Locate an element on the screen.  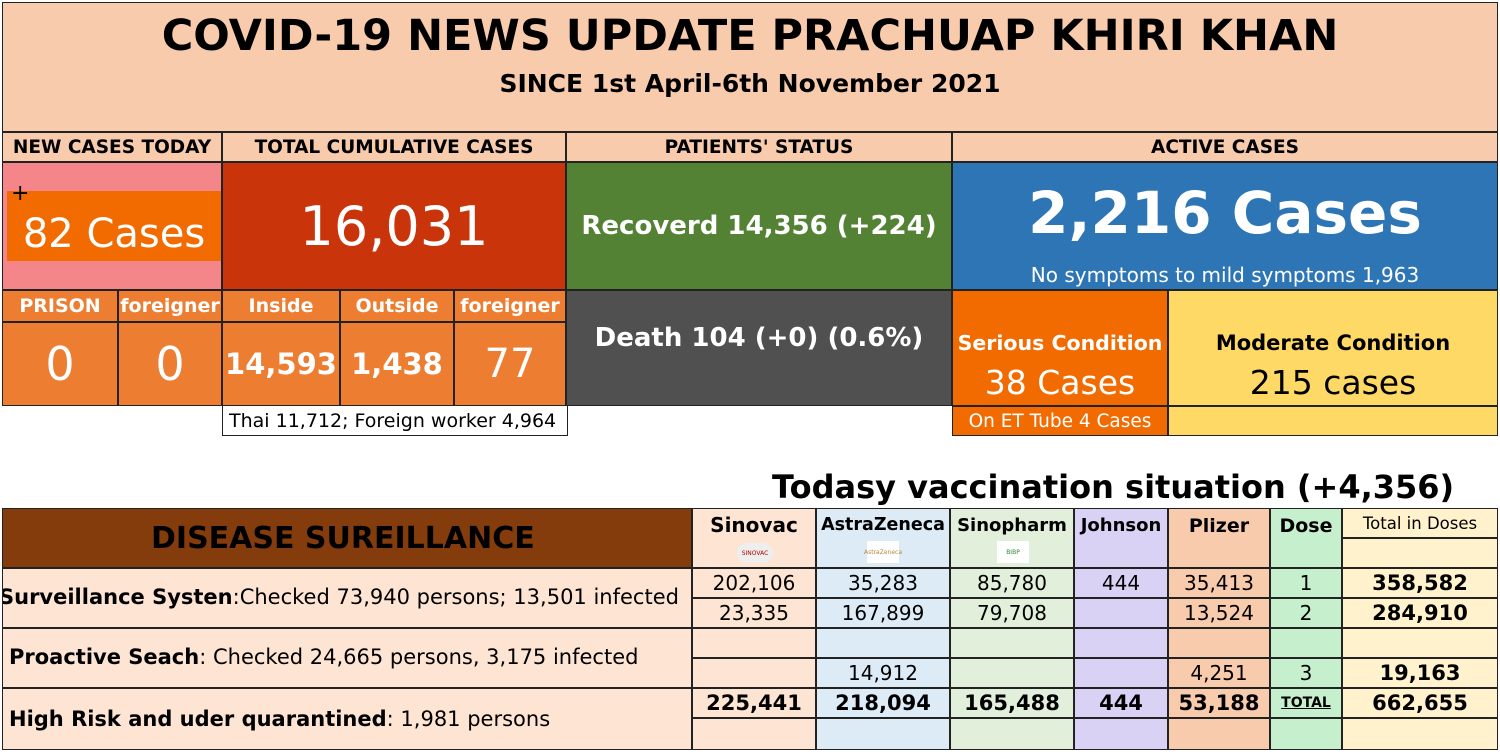
et-tube-note: On ET Tube 4 Cases is located at coordinates (1060, 421).